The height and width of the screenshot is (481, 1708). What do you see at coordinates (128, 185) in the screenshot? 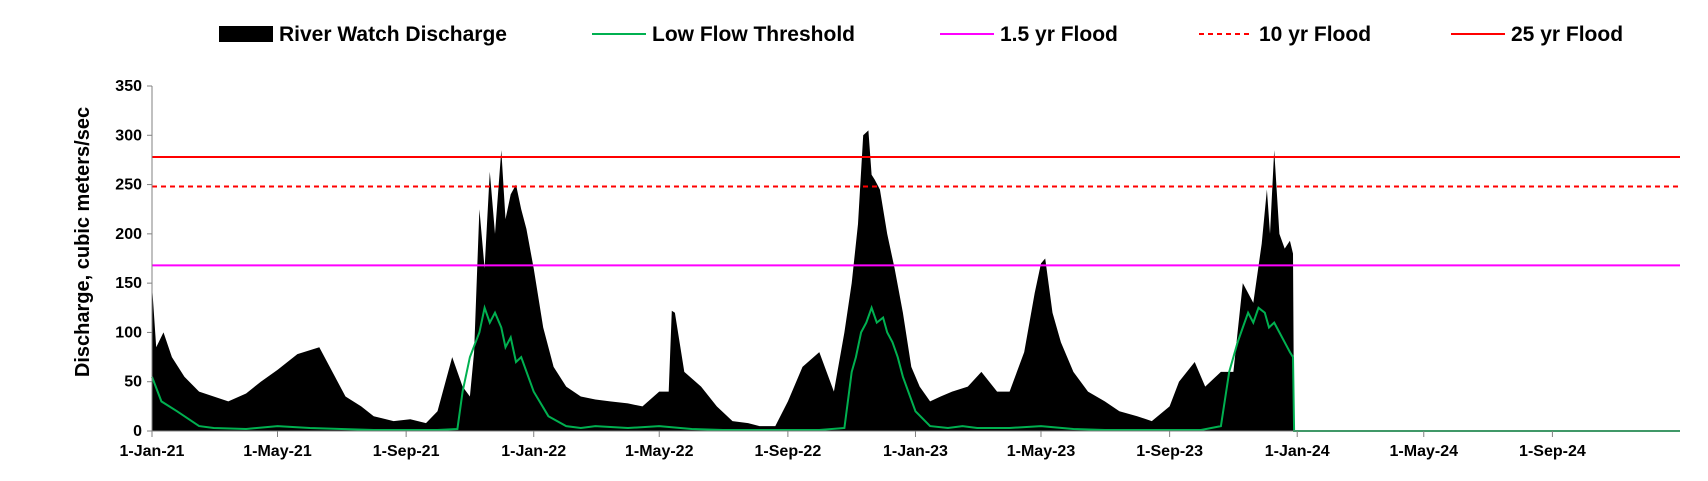
I see `y-tick-label: 250` at bounding box center [128, 185].